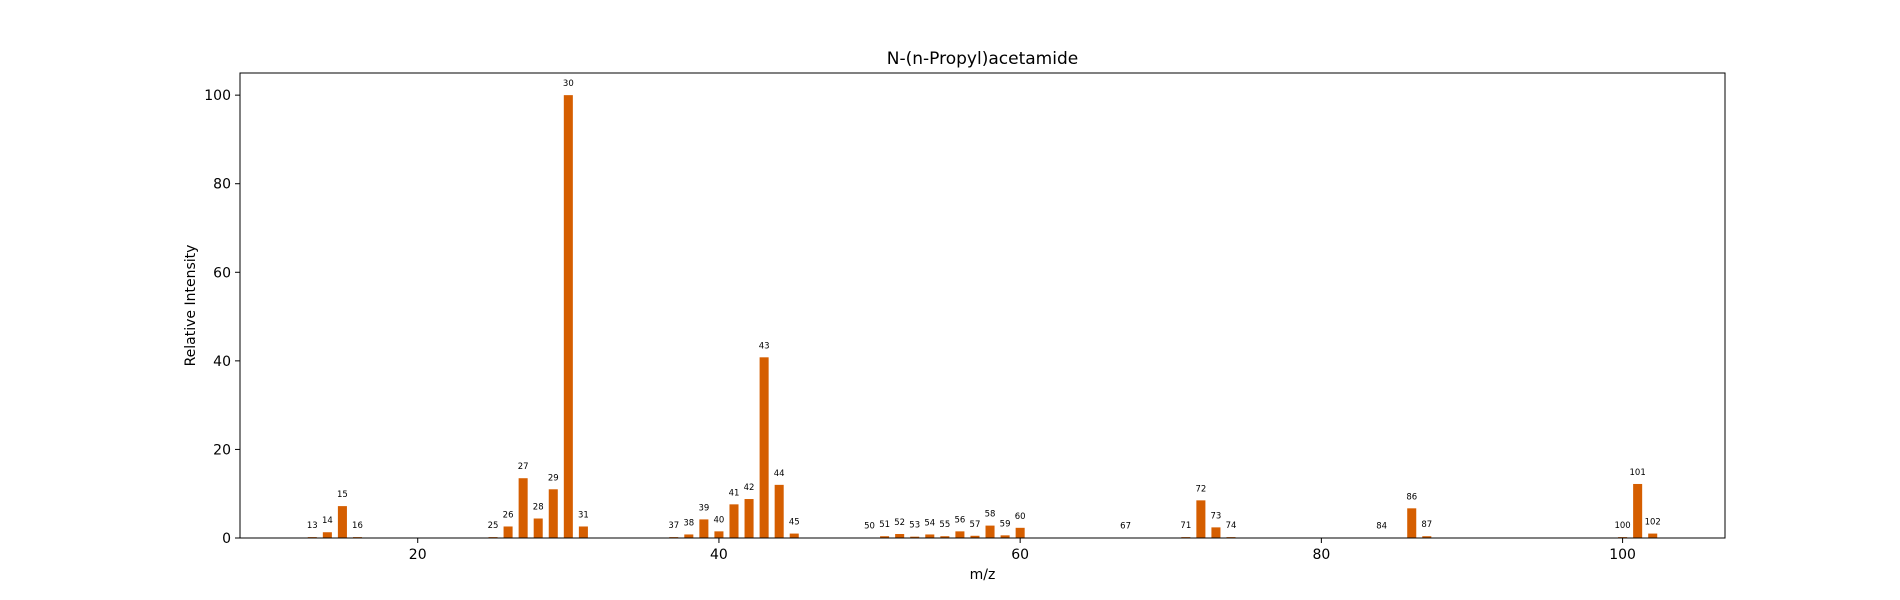 The height and width of the screenshot is (600, 1900). What do you see at coordinates (222, 362) in the screenshot?
I see `y-tick-label-40: 40` at bounding box center [222, 362].